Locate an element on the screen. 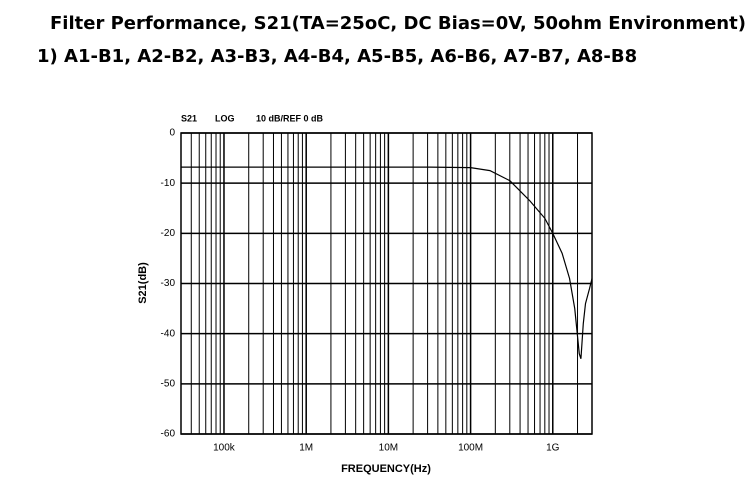  y-tick-label: -40 is located at coordinates (168, 333).